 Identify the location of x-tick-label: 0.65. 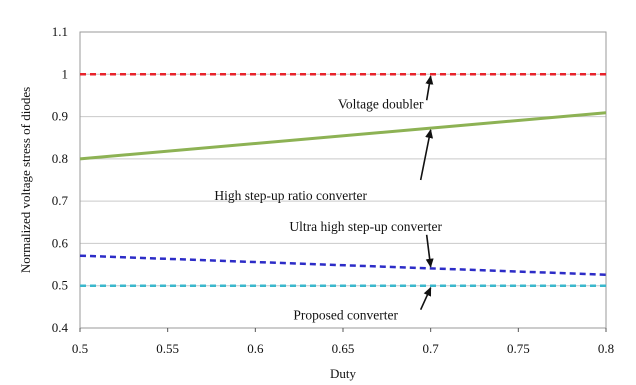
(343, 348).